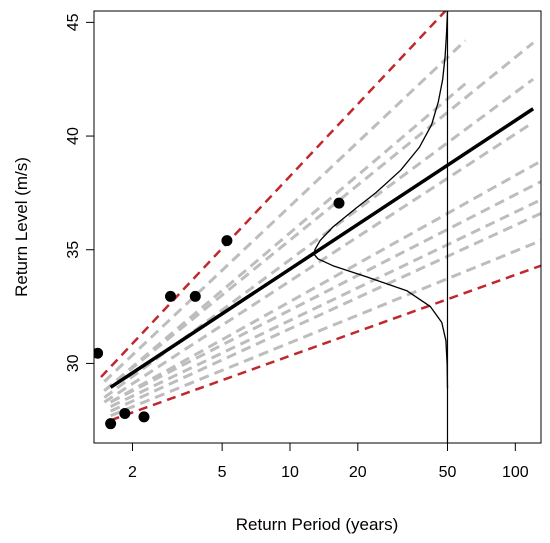 This screenshot has height=543, width=550. I want to click on y-tick-label: 45, so click(73, 22).